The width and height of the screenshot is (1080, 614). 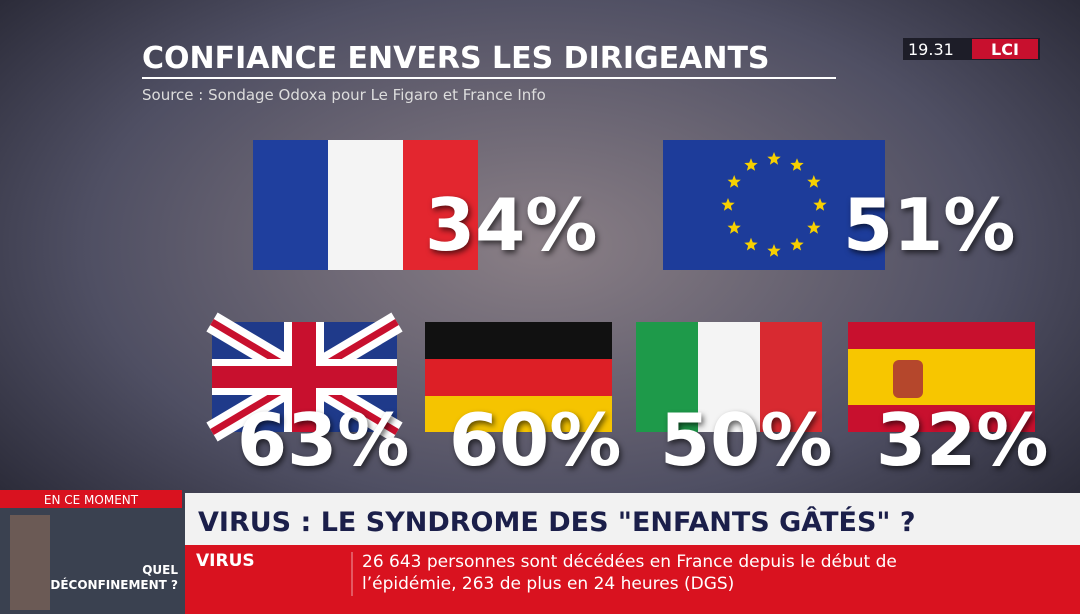 What do you see at coordinates (941, 377) in the screenshot?
I see `flag-spain` at bounding box center [941, 377].